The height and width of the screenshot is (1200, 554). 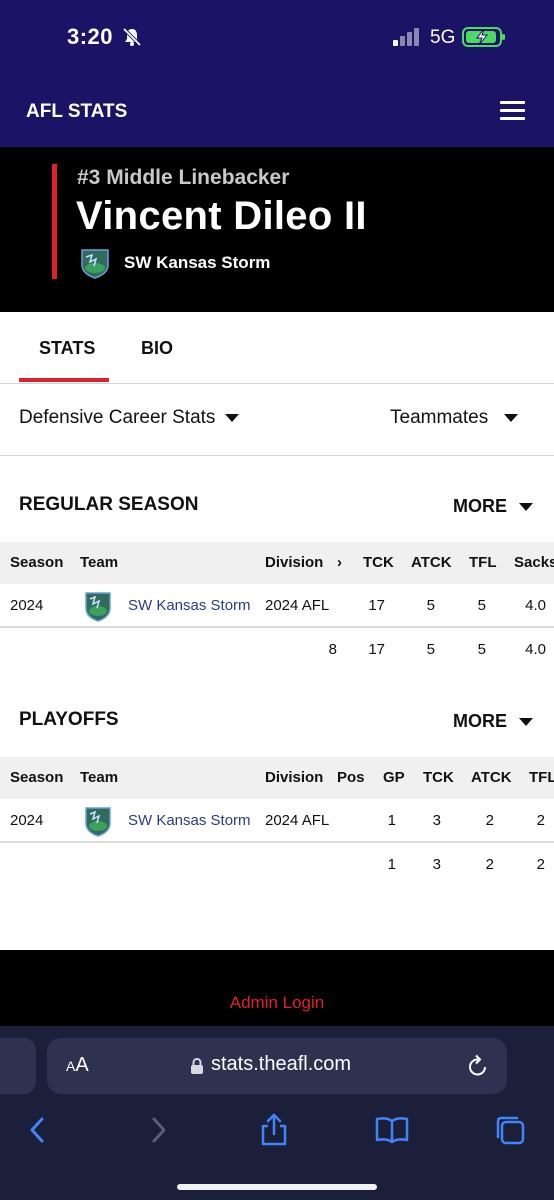 What do you see at coordinates (157, 348) in the screenshot?
I see `tab-bio: BIO` at bounding box center [157, 348].